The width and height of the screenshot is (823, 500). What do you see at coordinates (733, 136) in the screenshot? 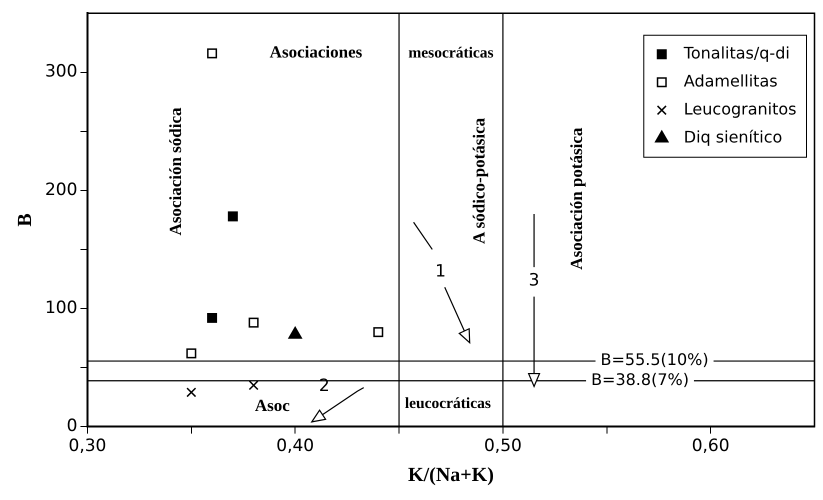
I see `legend-label: Diq sienítico` at bounding box center [733, 136].